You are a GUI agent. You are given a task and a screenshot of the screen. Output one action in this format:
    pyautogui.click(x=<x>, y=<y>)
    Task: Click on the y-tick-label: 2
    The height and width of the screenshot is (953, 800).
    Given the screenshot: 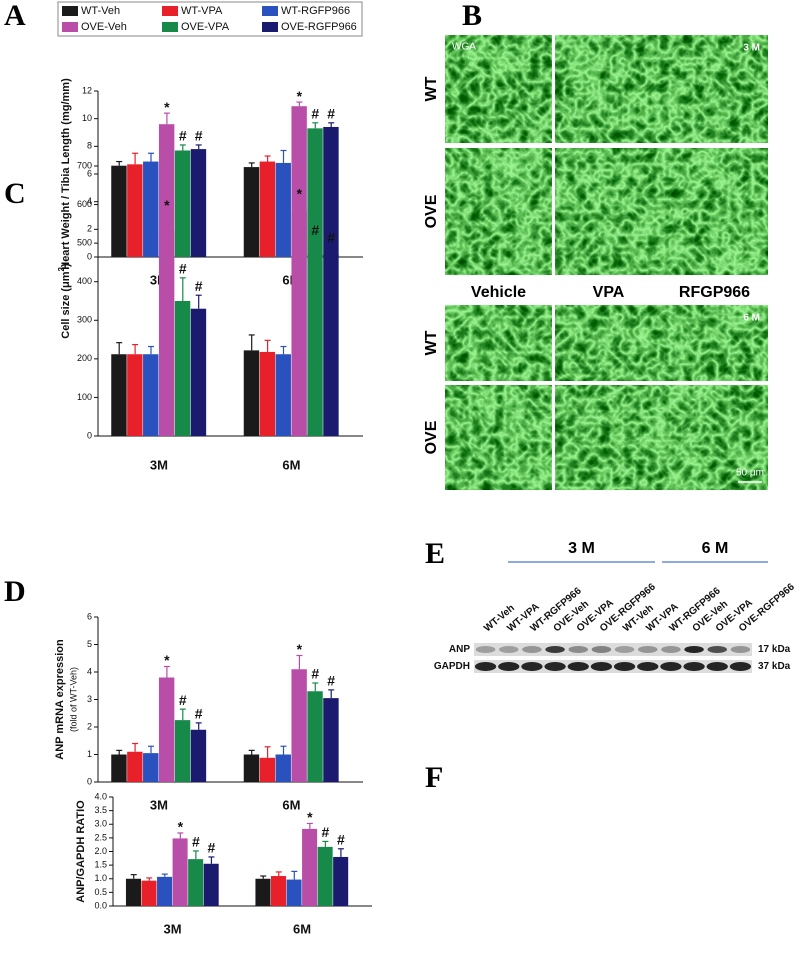 What is the action you would take?
    pyautogui.click(x=89, y=726)
    